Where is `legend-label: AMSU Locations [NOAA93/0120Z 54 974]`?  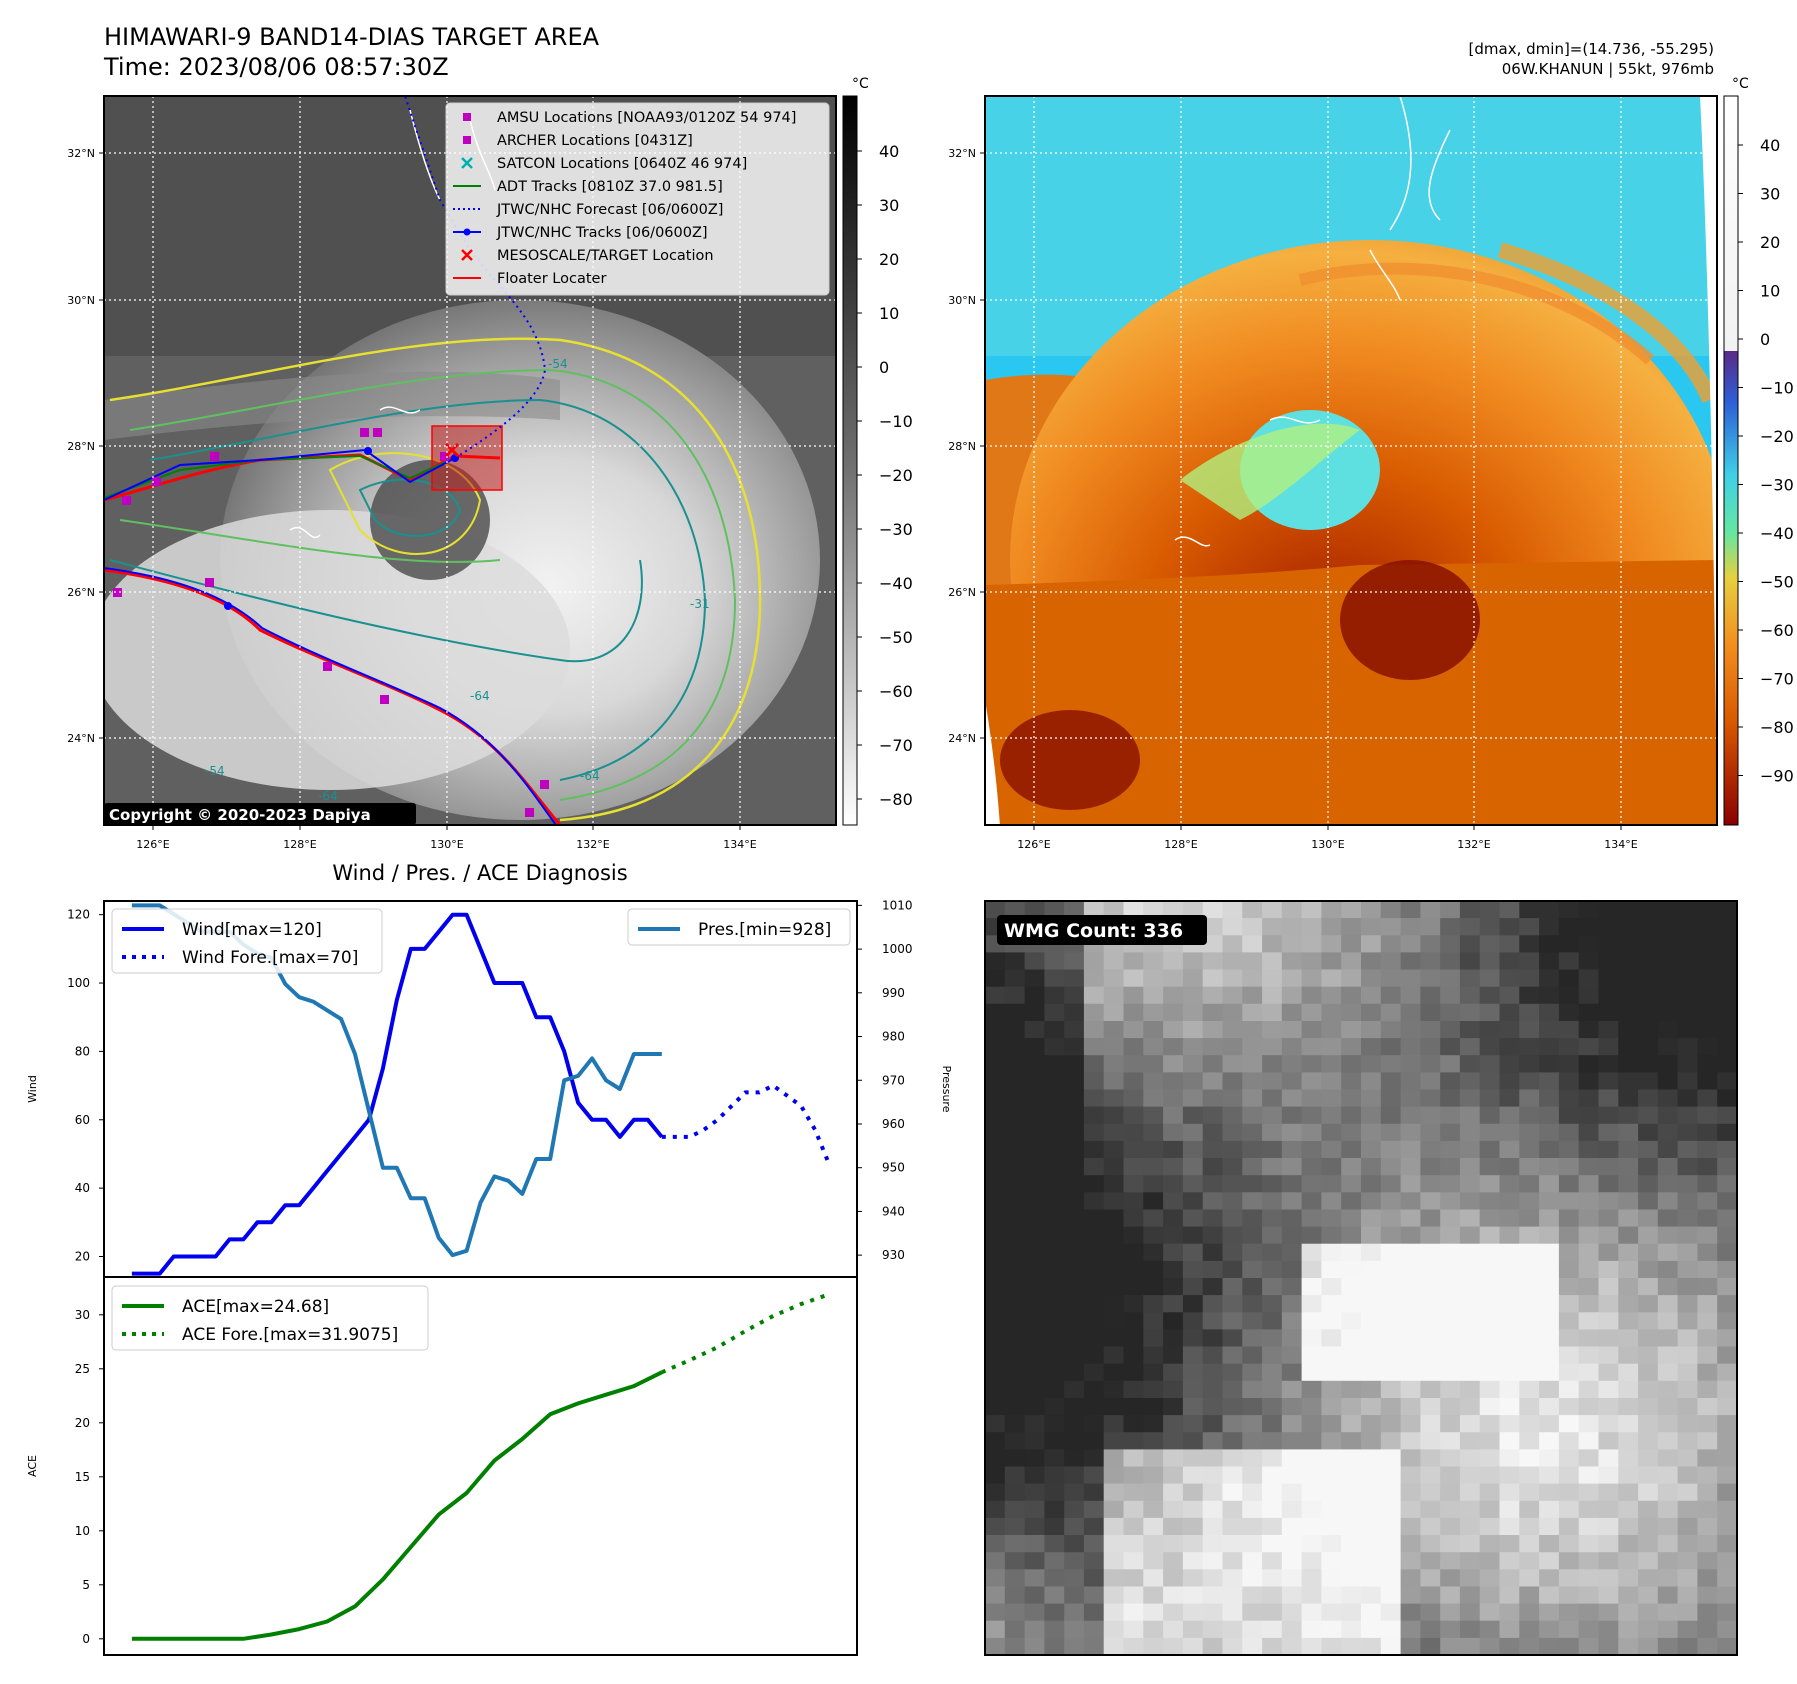 legend-label: AMSU Locations [NOAA93/0120Z 54 974] is located at coordinates (646, 118).